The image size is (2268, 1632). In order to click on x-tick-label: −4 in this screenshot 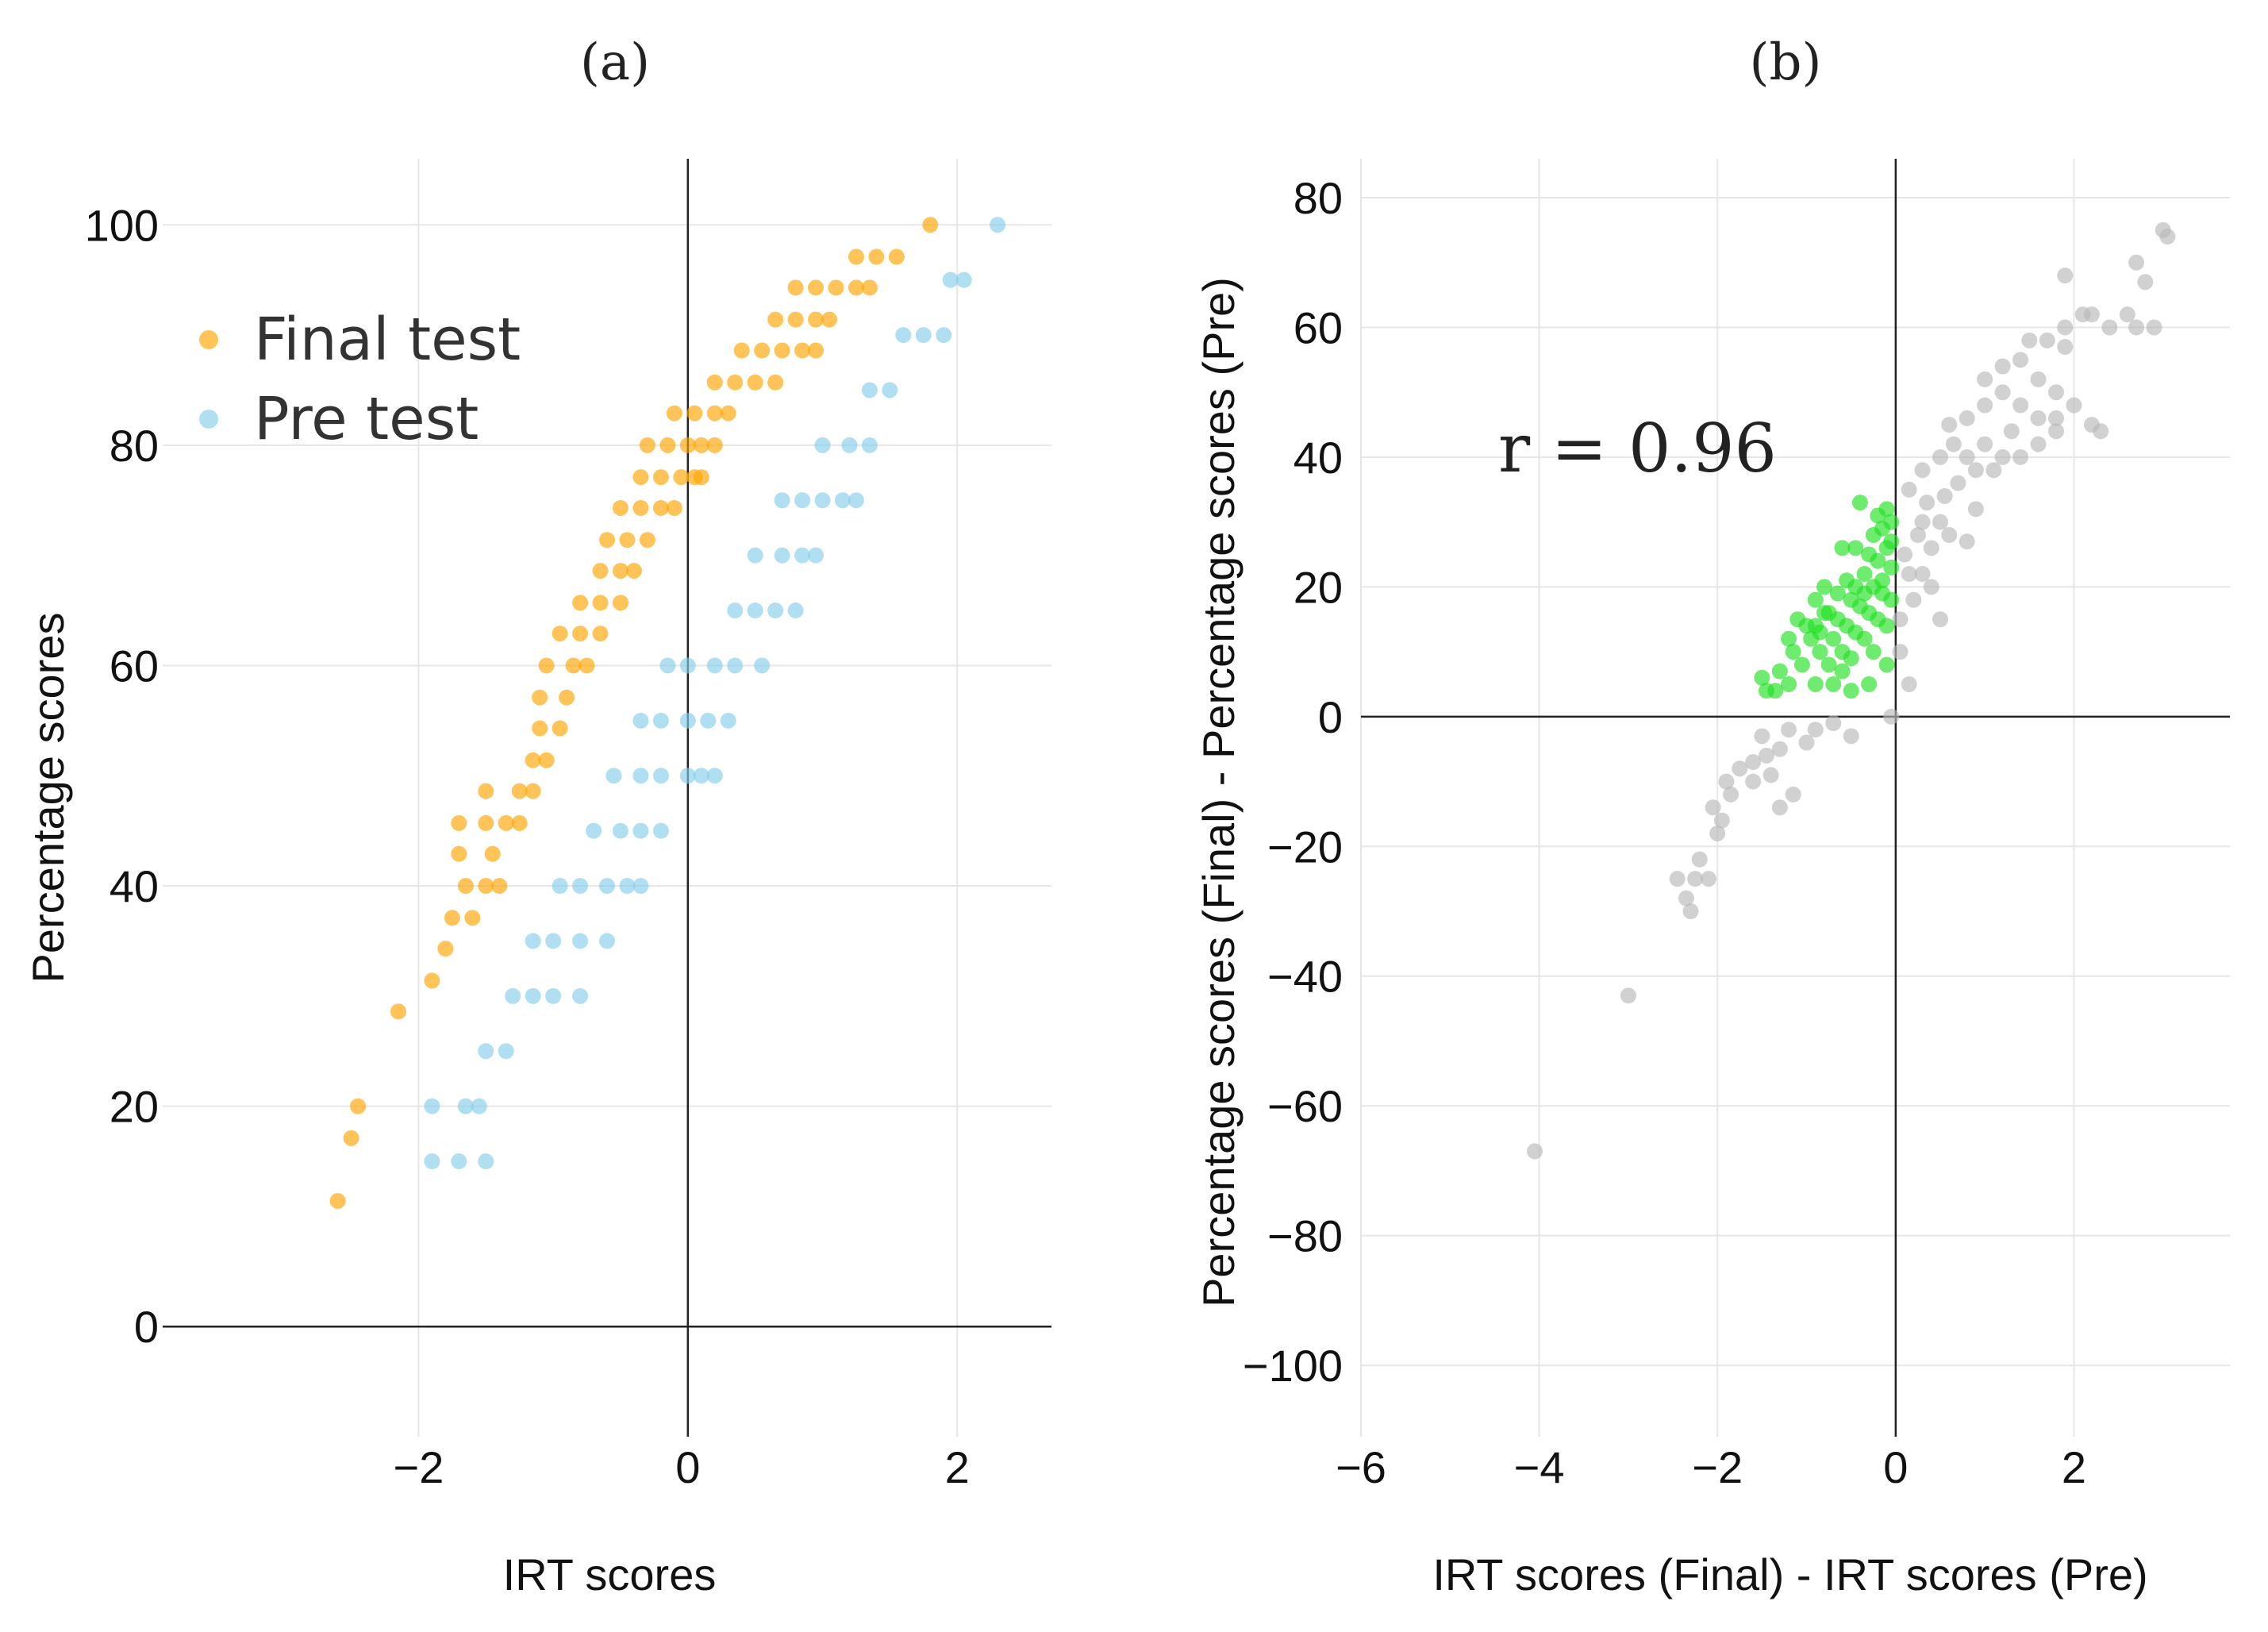, I will do `click(1539, 1467)`.